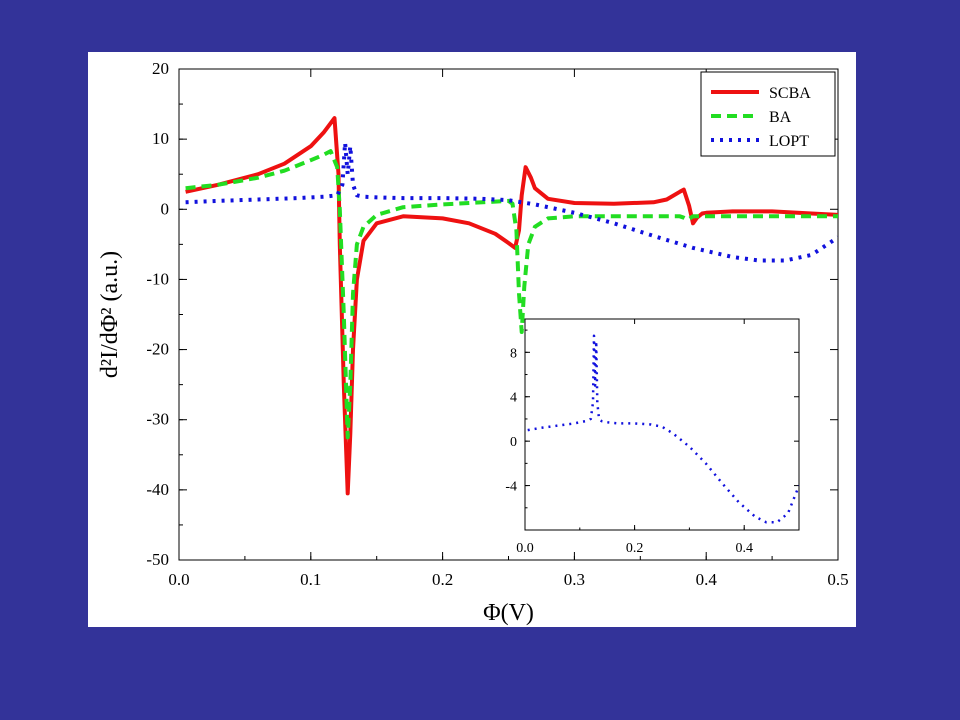 Image resolution: width=960 pixels, height=720 pixels. Describe the element at coordinates (157, 278) in the screenshot. I see `main-y-tick-label: -10` at that location.